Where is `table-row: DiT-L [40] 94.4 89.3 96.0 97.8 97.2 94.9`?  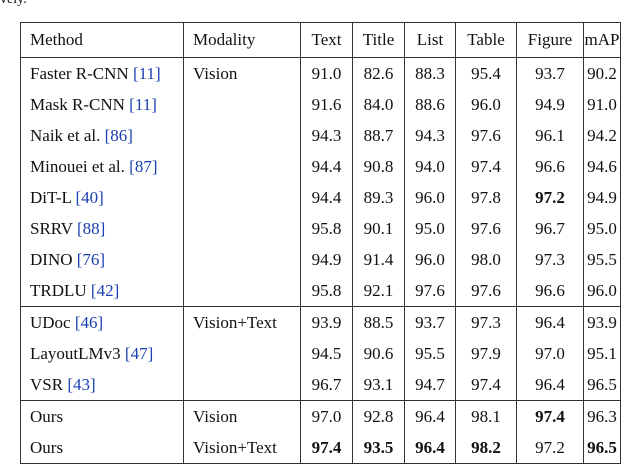
table-row: DiT-L [40] 94.4 89.3 96.0 97.8 97.2 94.9 is located at coordinates (320, 197).